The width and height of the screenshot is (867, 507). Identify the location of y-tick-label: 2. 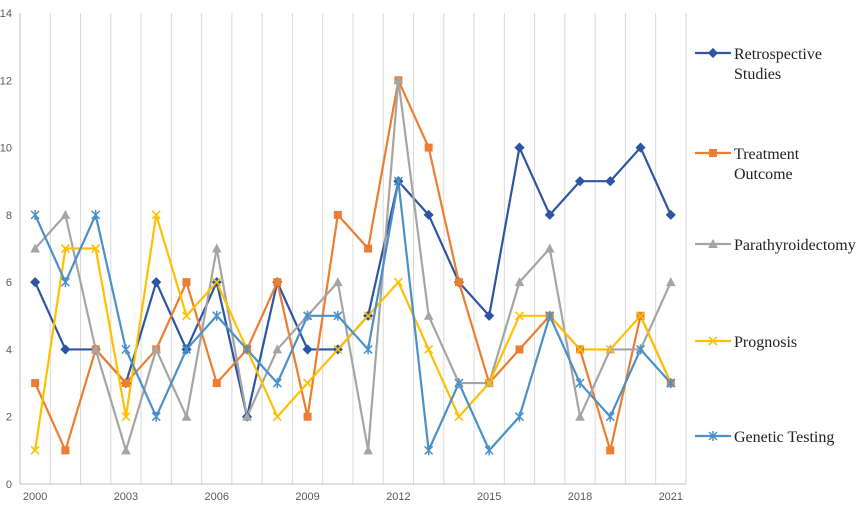
(9, 418).